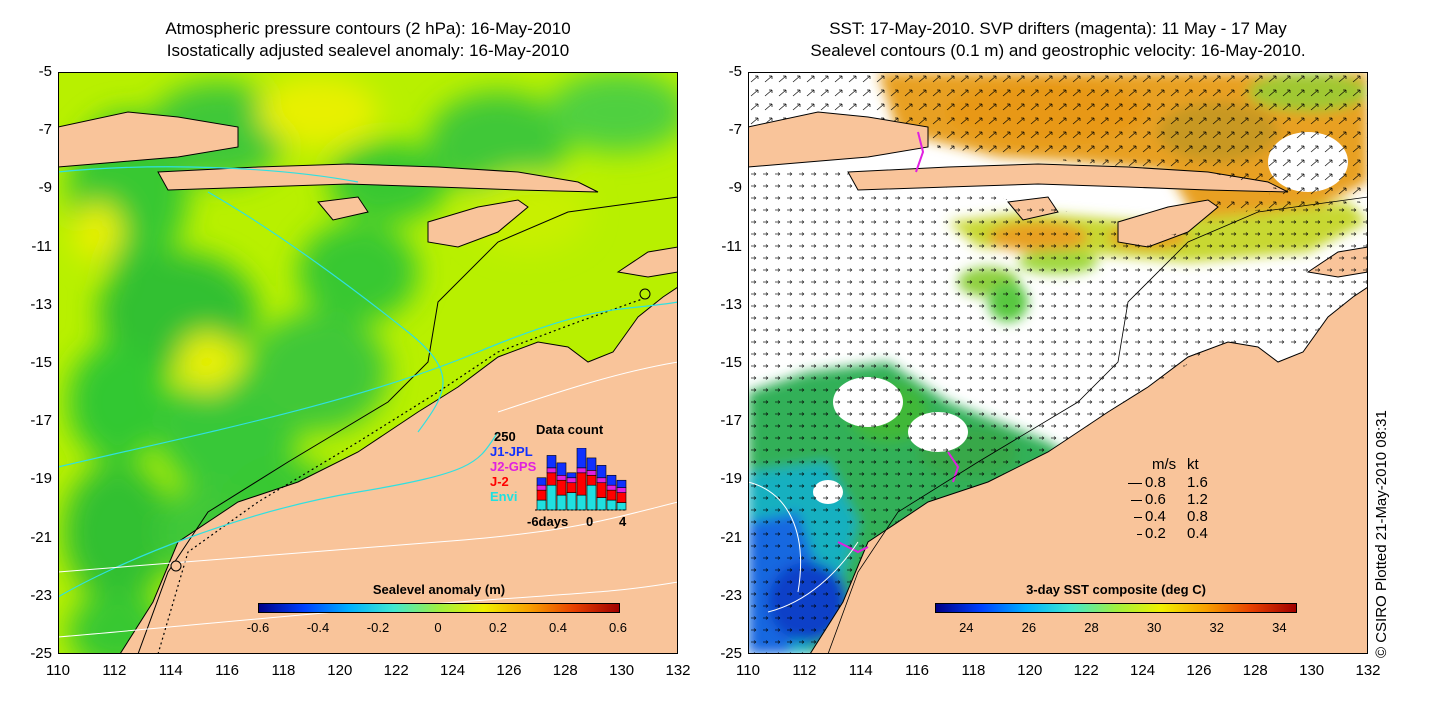 The height and width of the screenshot is (720, 1440). I want to click on right-y-tick-label: -15, so click(731, 362).